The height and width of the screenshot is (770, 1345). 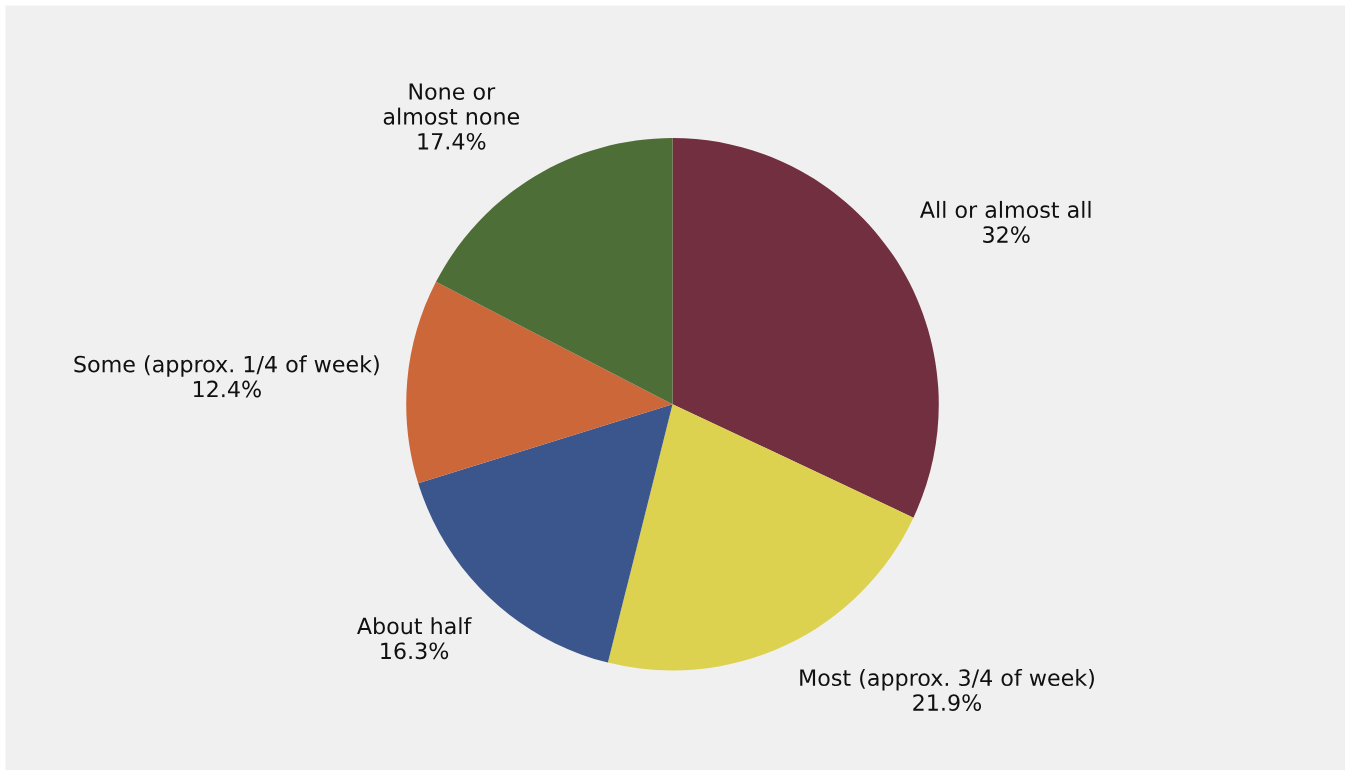 What do you see at coordinates (1006, 234) in the screenshot?
I see `data-label: 32%` at bounding box center [1006, 234].